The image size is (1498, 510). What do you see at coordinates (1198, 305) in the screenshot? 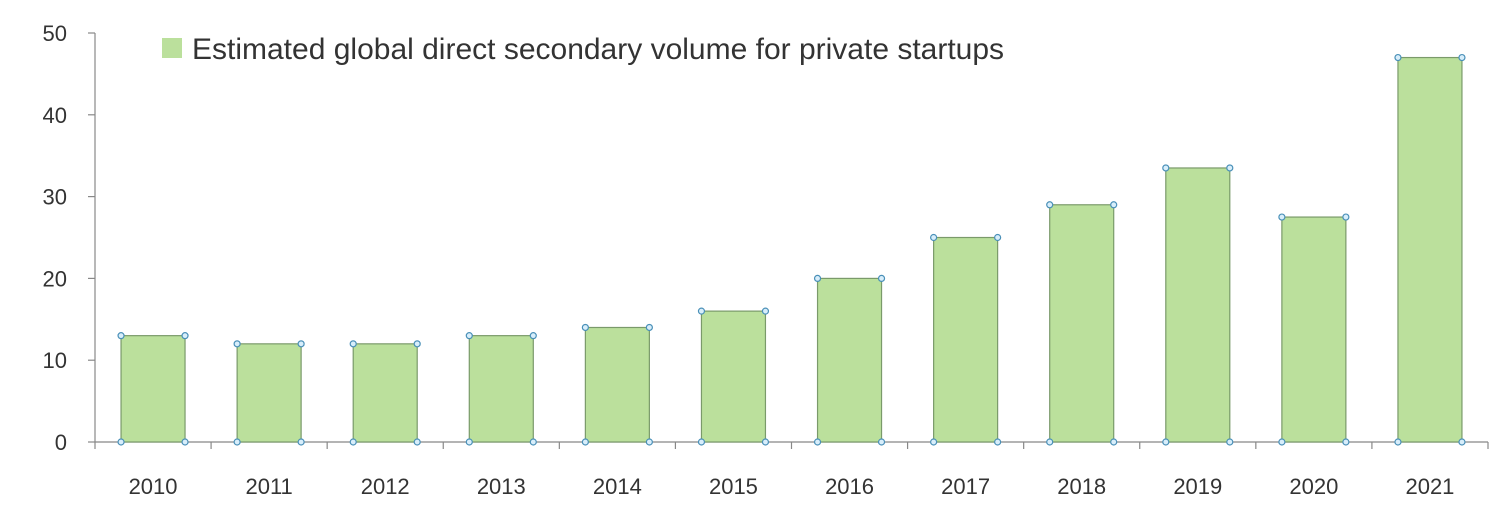
I see `bar-2019` at bounding box center [1198, 305].